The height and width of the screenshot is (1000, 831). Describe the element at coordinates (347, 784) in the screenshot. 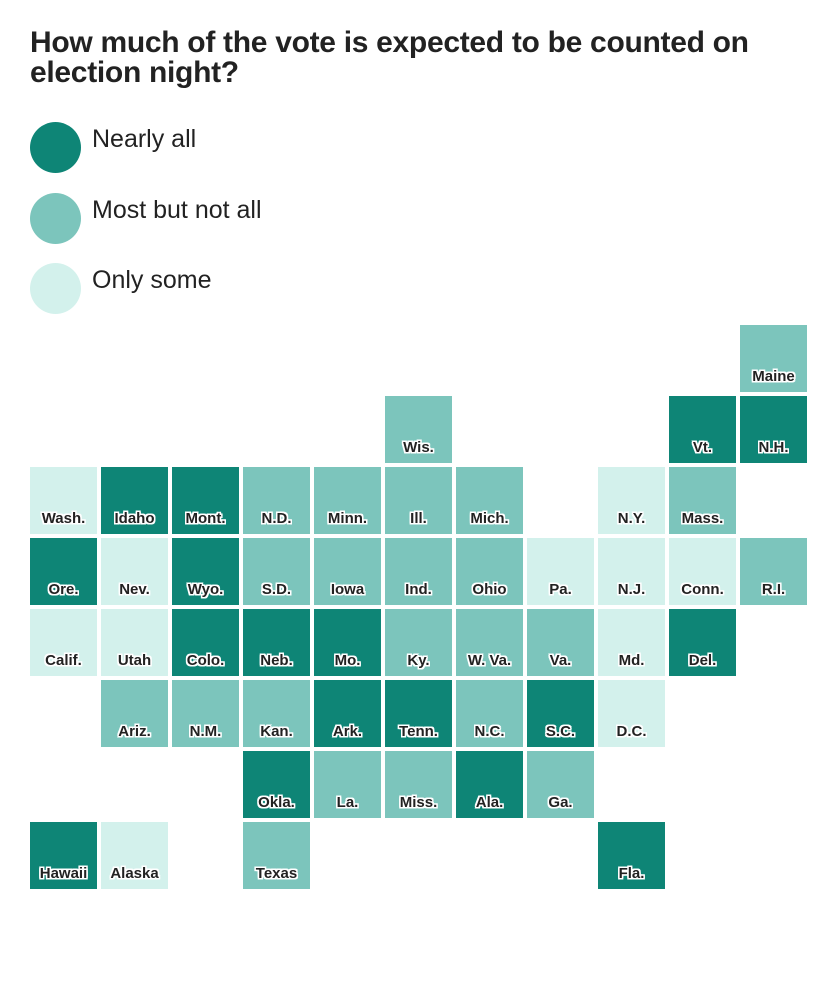

I see `state-tile-la: La.` at that location.